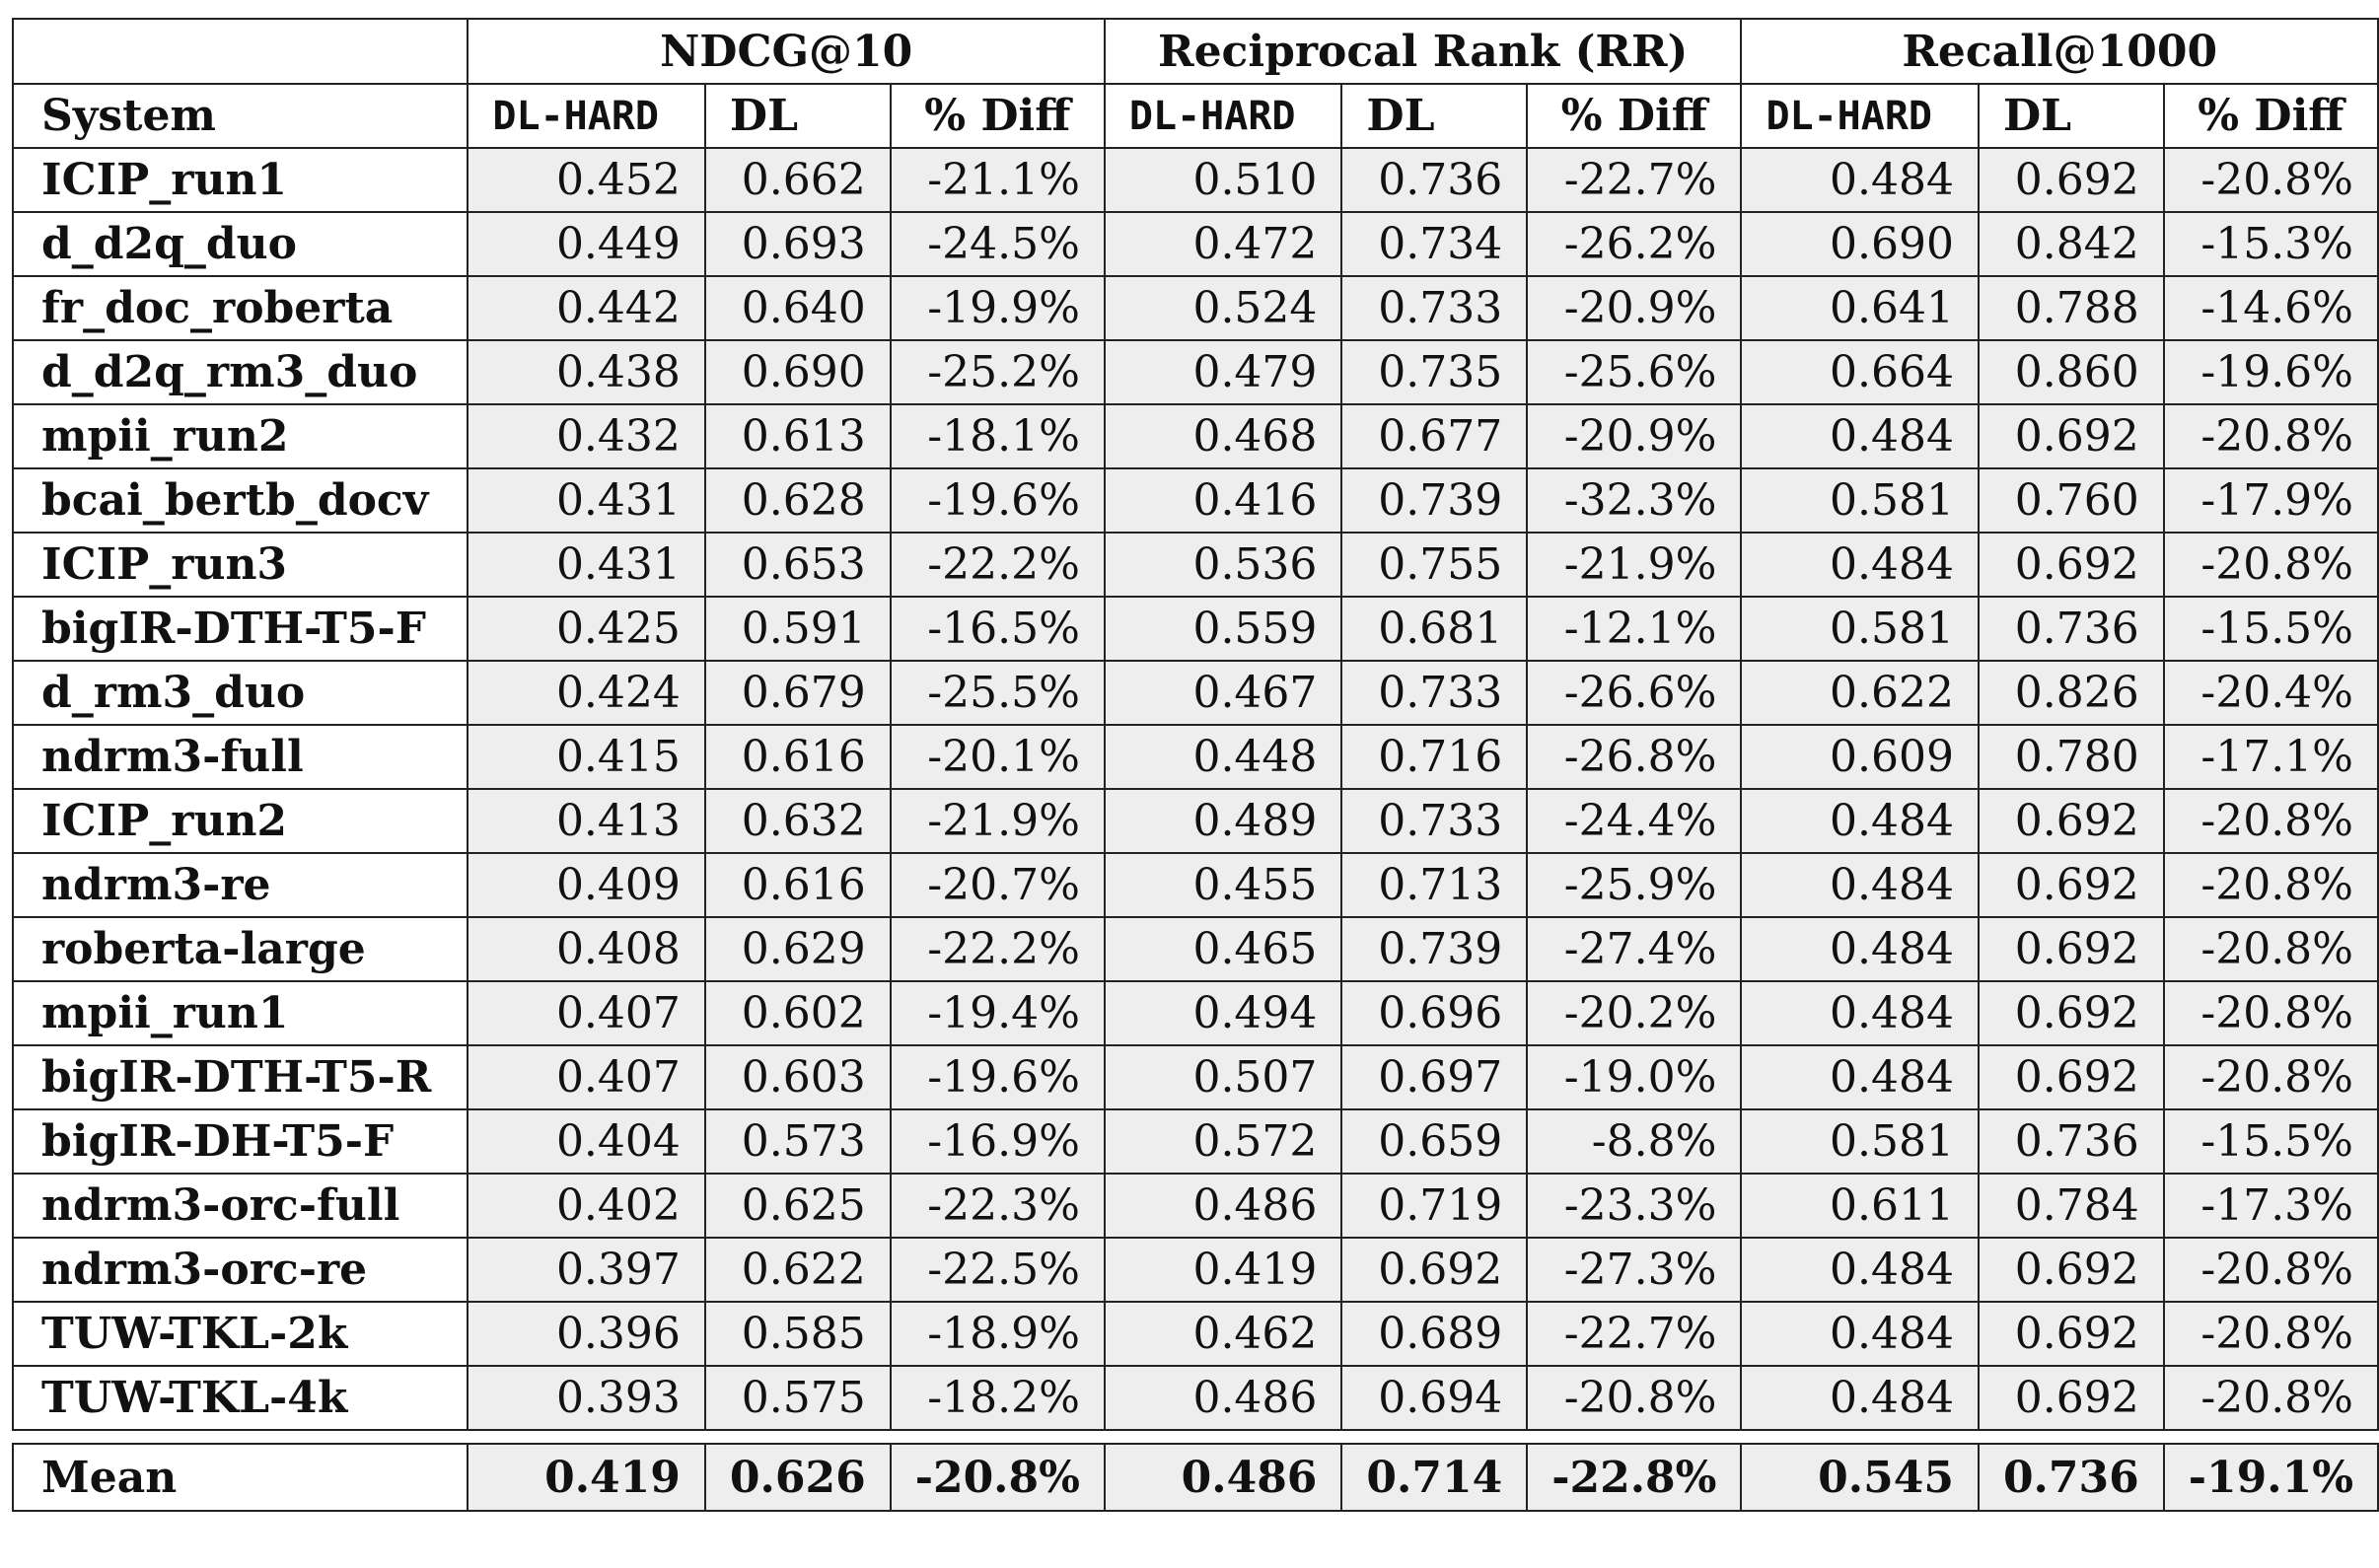 The image size is (2379, 1568). I want to click on value-cell-rr-diff: -26.2%, so click(1634, 244).